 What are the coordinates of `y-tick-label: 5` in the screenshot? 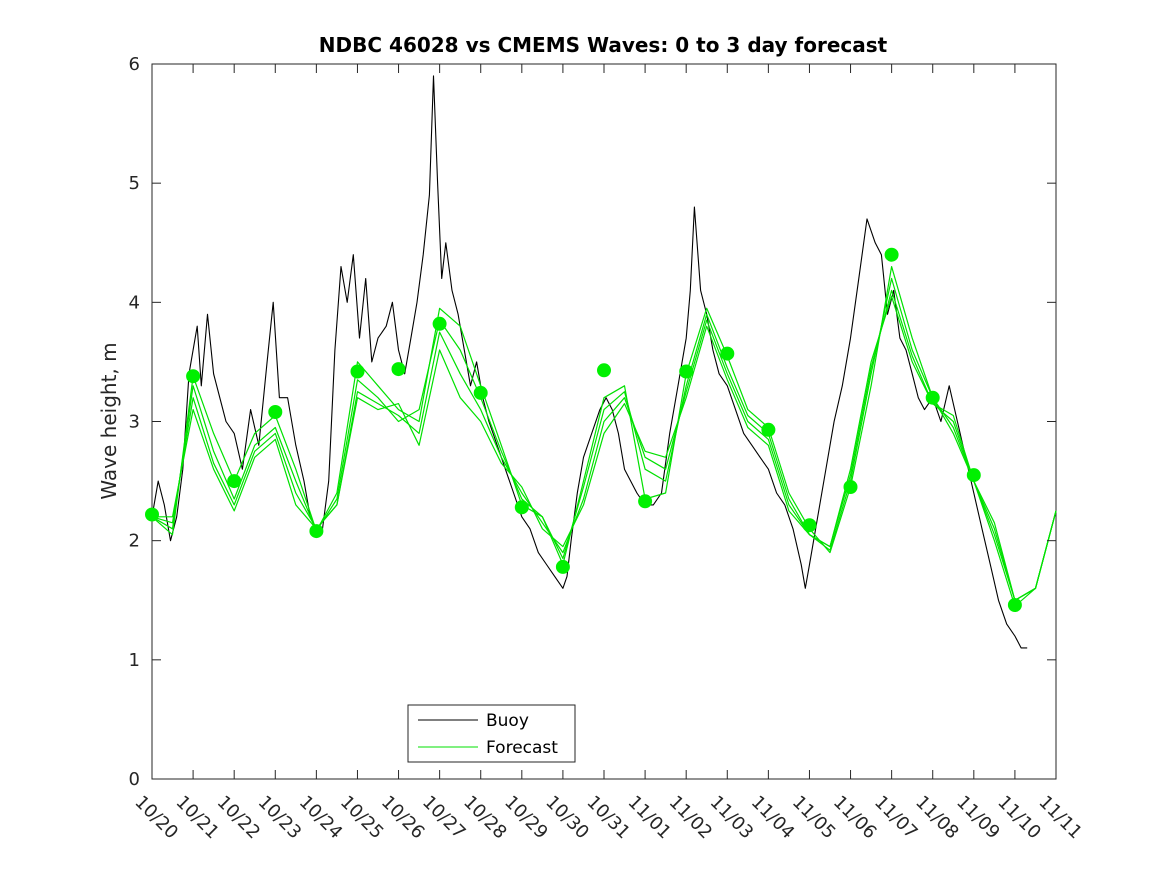 It's located at (134, 183).